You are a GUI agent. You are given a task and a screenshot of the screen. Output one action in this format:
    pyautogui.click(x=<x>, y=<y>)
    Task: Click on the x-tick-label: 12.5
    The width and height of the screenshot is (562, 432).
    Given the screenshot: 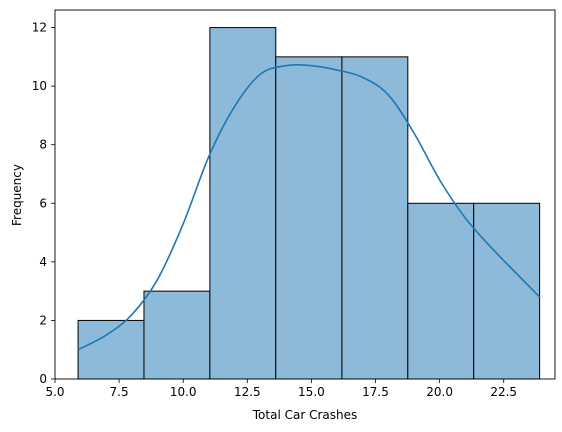 What is the action you would take?
    pyautogui.click(x=247, y=392)
    